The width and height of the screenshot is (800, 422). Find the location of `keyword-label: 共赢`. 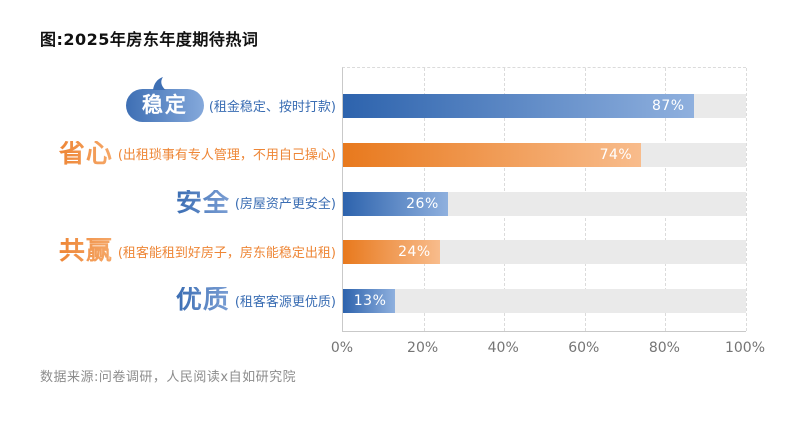

keyword-label: 共赢 is located at coordinates (85, 251).